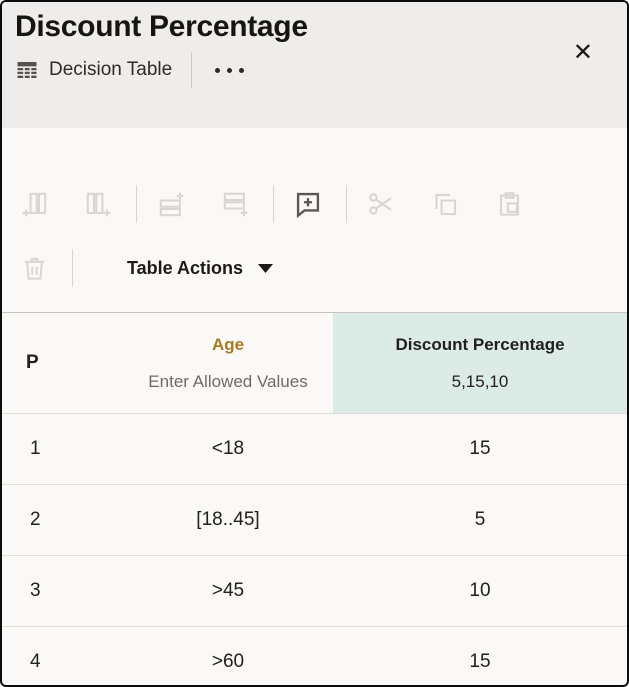 This screenshot has width=629, height=687. I want to click on add-annotation-button, so click(308, 204).